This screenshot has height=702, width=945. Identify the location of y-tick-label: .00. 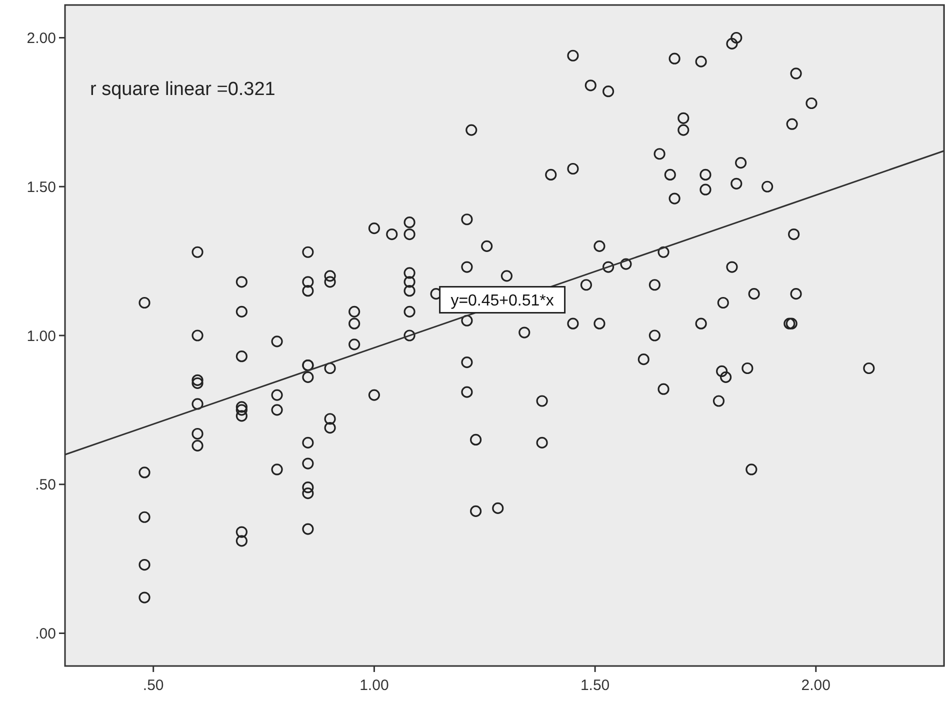
(45, 634).